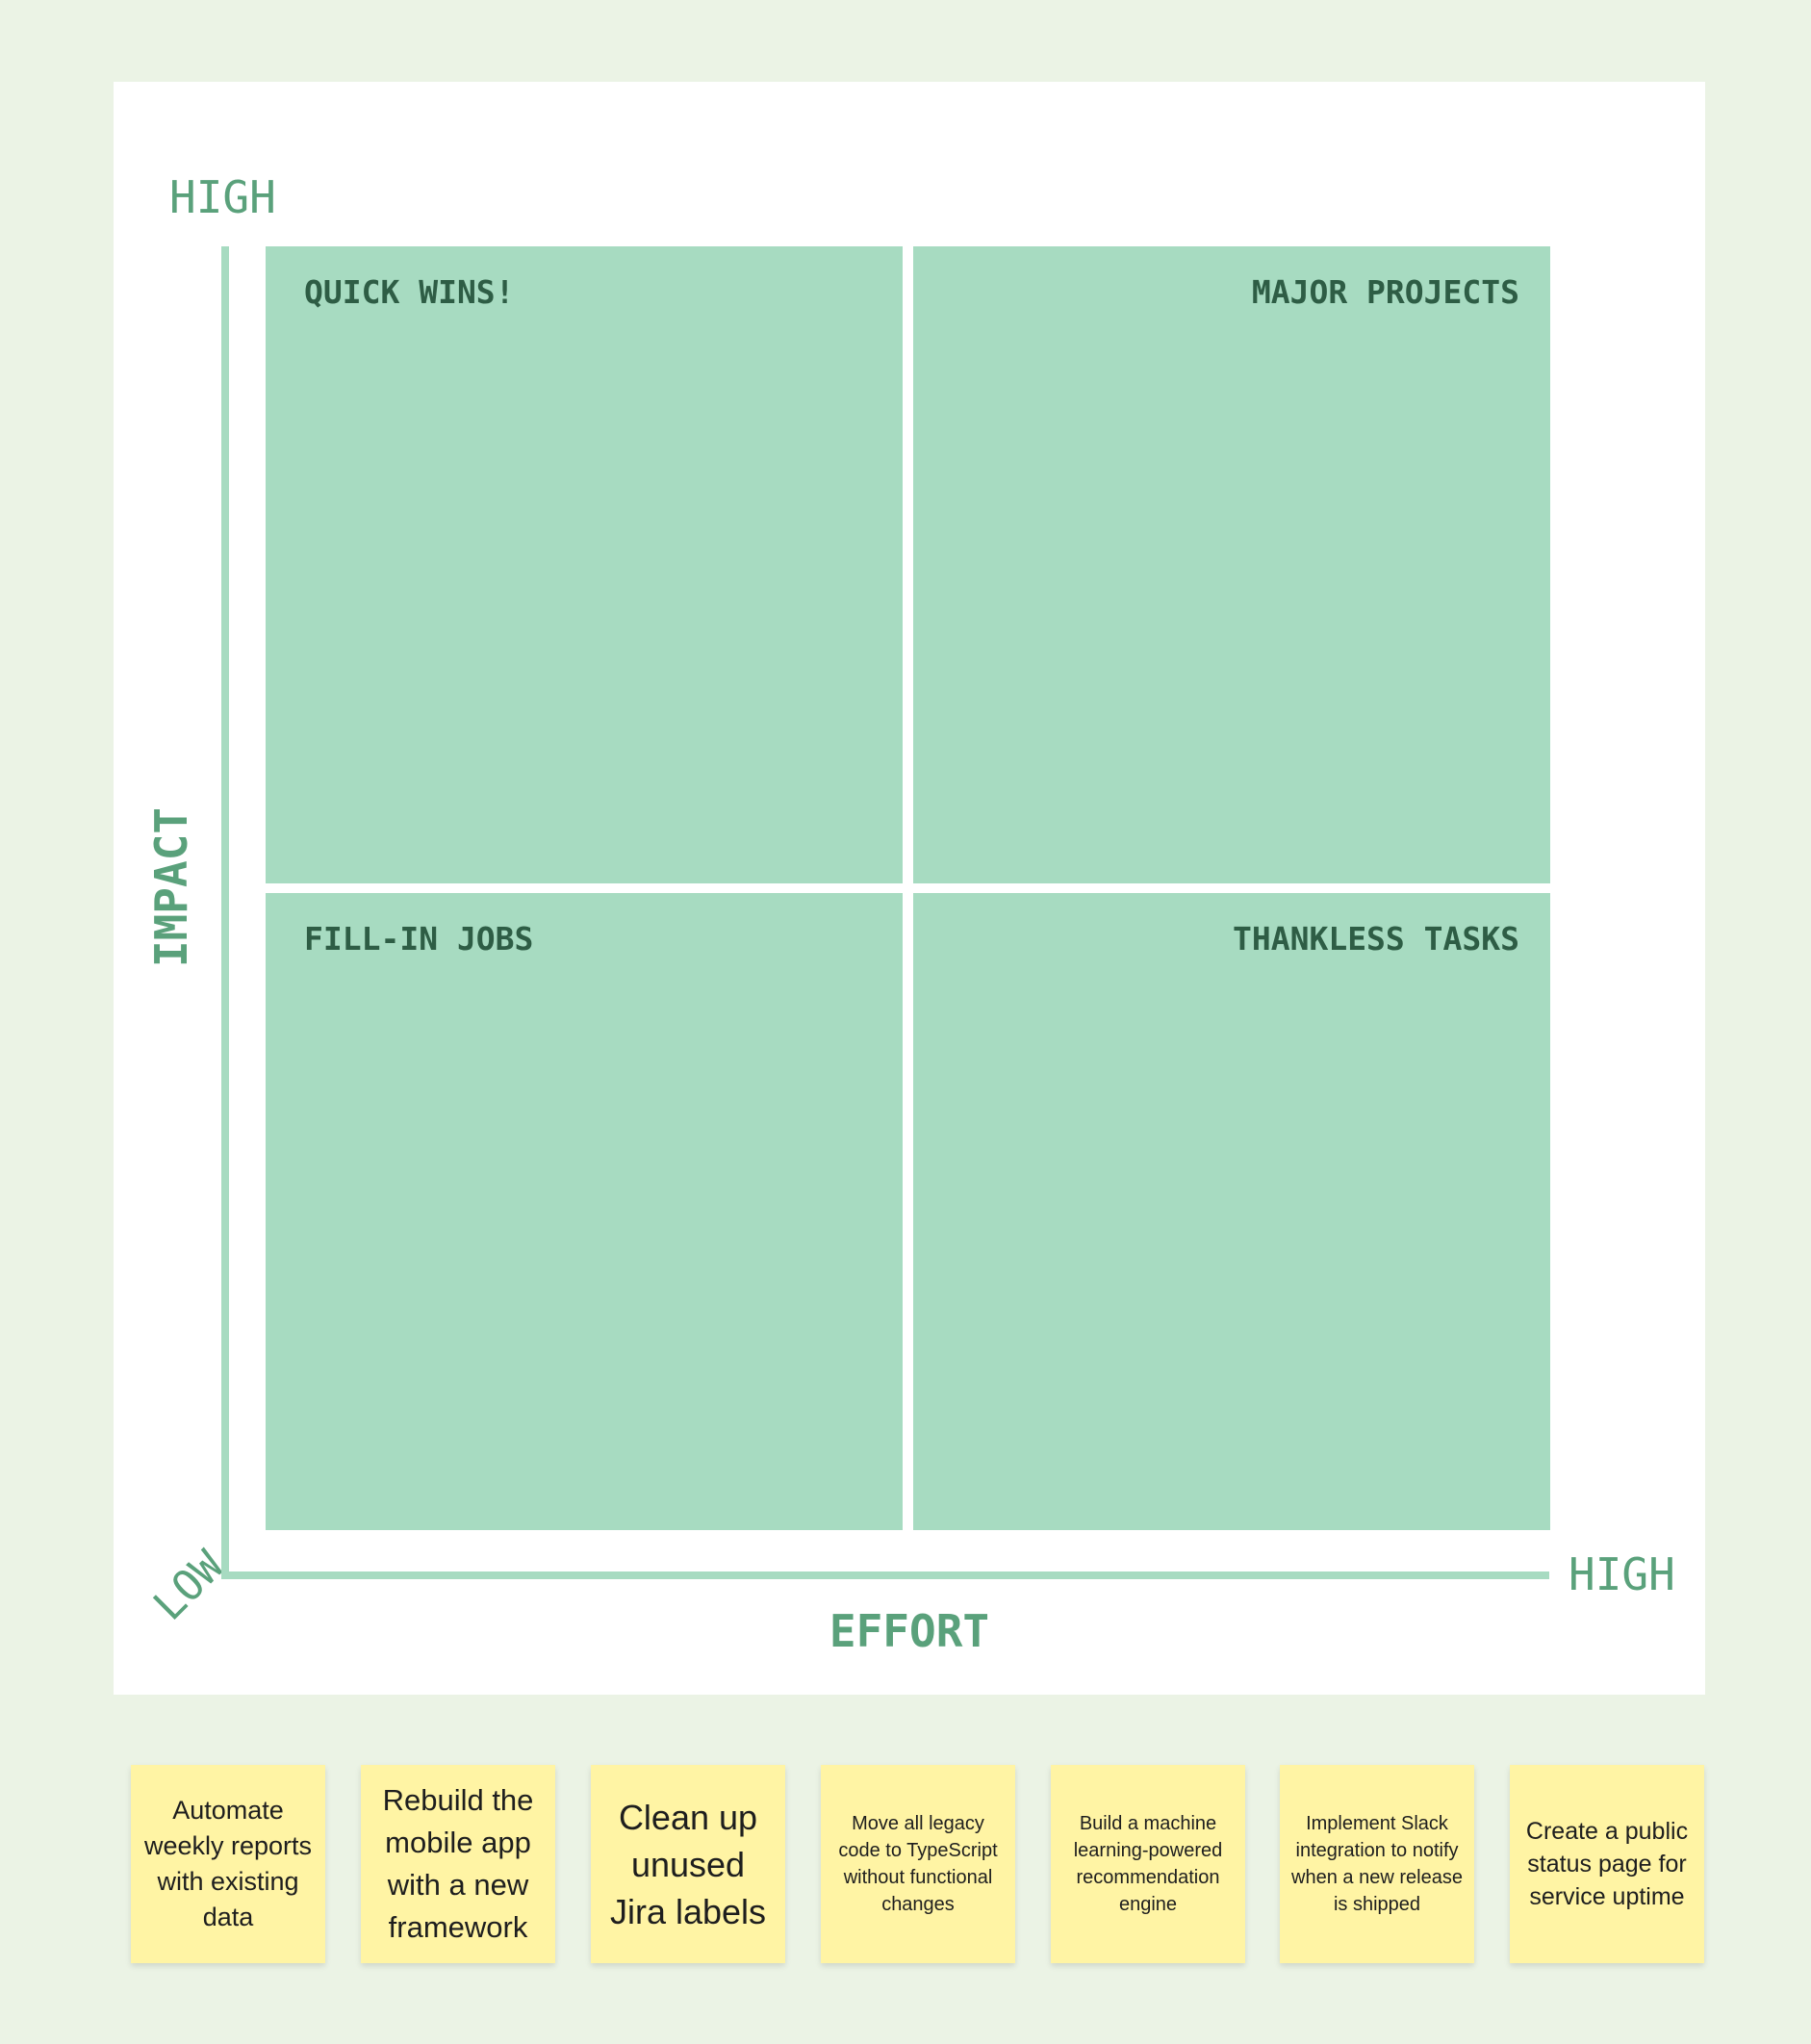 The image size is (1811, 2044). Describe the element at coordinates (910, 1631) in the screenshot. I see `x-axis-label: EFFORT` at that location.